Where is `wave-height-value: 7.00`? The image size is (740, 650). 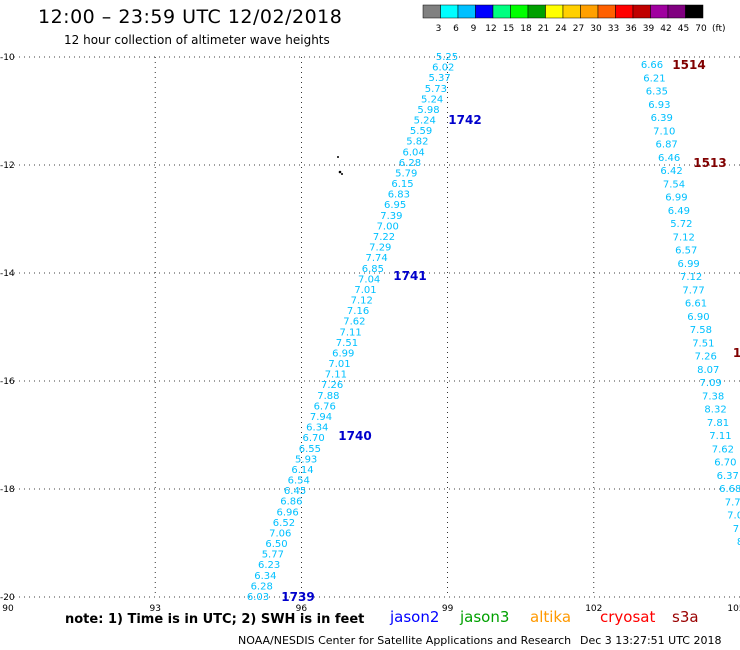
wave-height-value: 7.00 is located at coordinates (388, 226).